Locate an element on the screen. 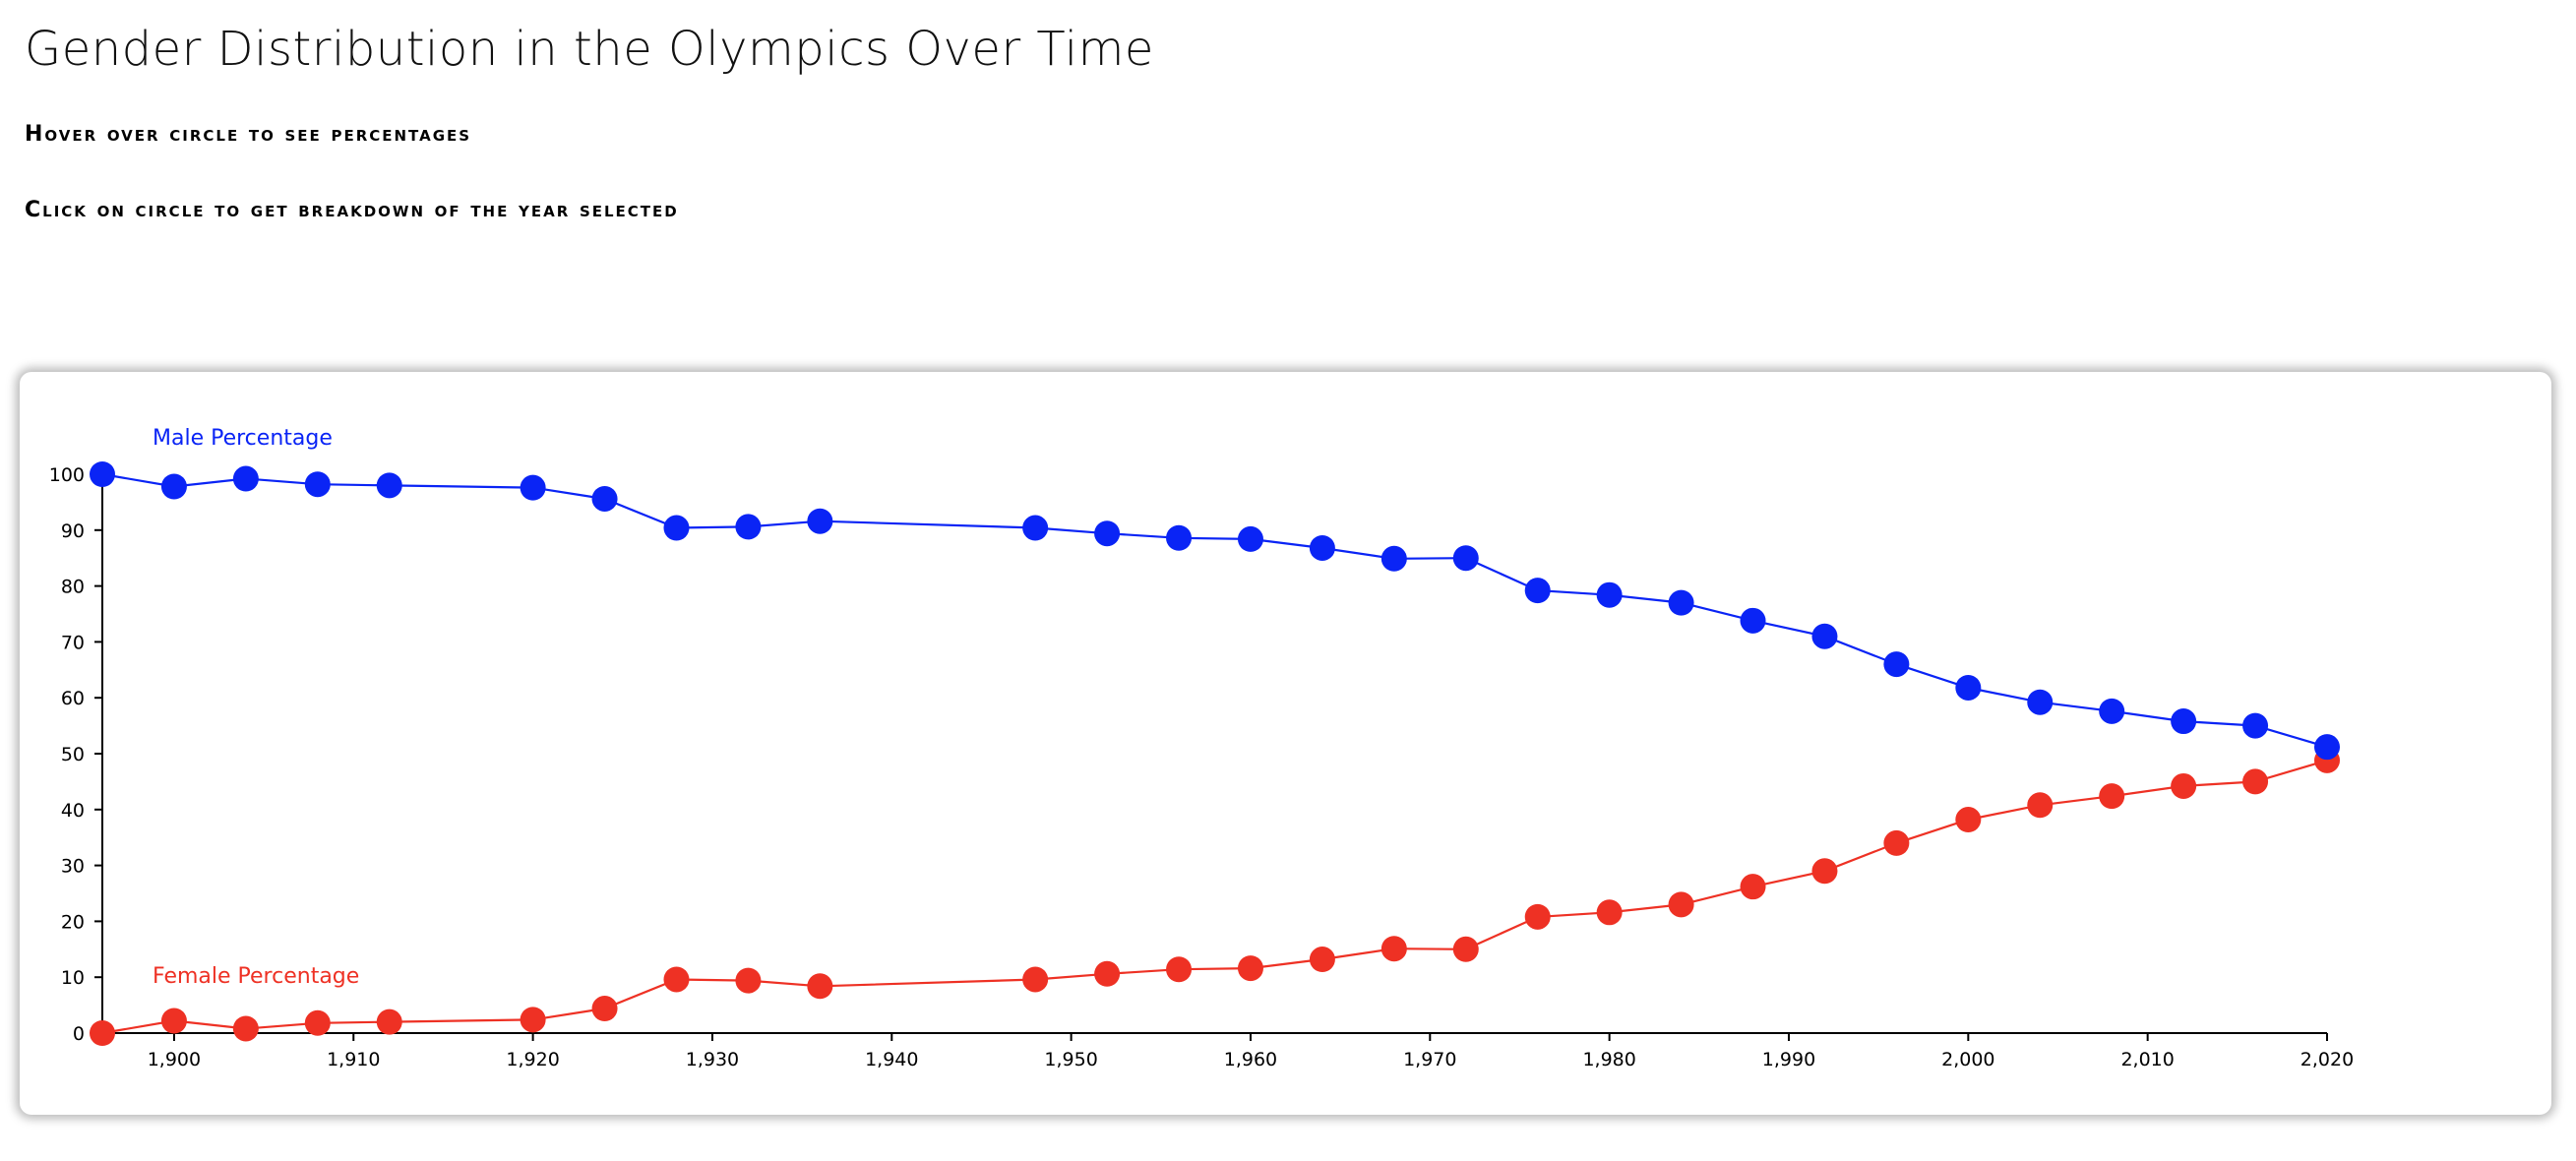  y-tick-label: 20 is located at coordinates (73, 922).